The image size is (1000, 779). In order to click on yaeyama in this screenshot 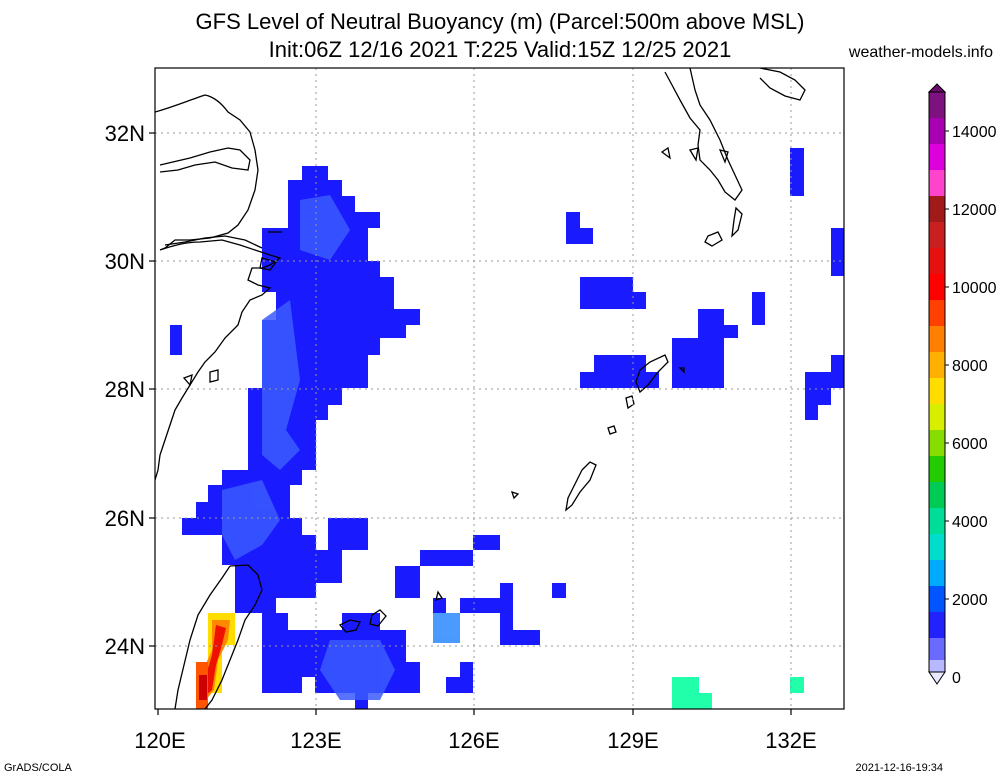, I will do `click(391, 611)`.